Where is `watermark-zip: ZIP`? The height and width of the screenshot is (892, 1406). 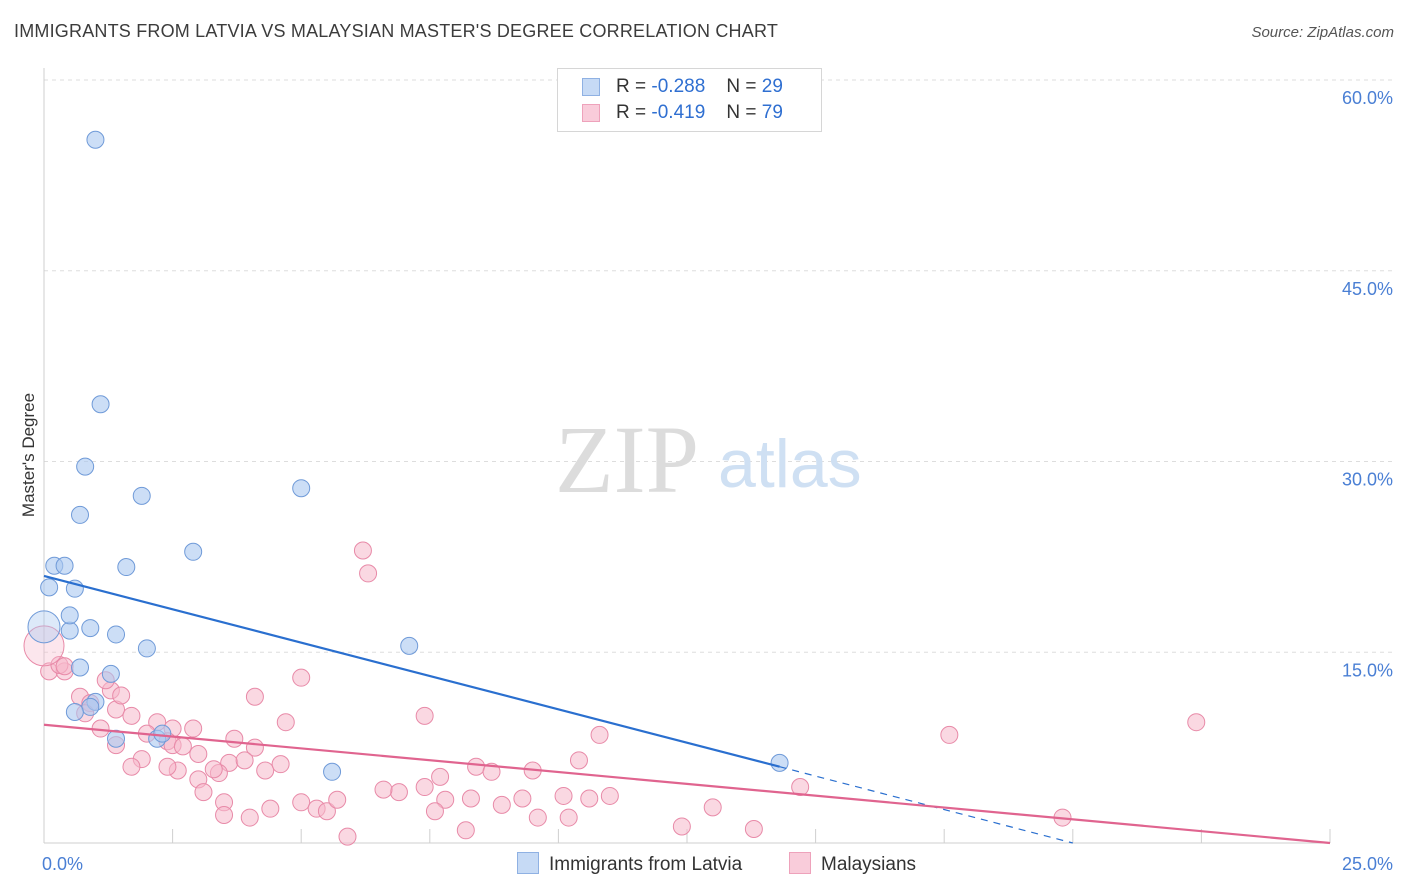 watermark-zip: ZIP is located at coordinates (627, 459).